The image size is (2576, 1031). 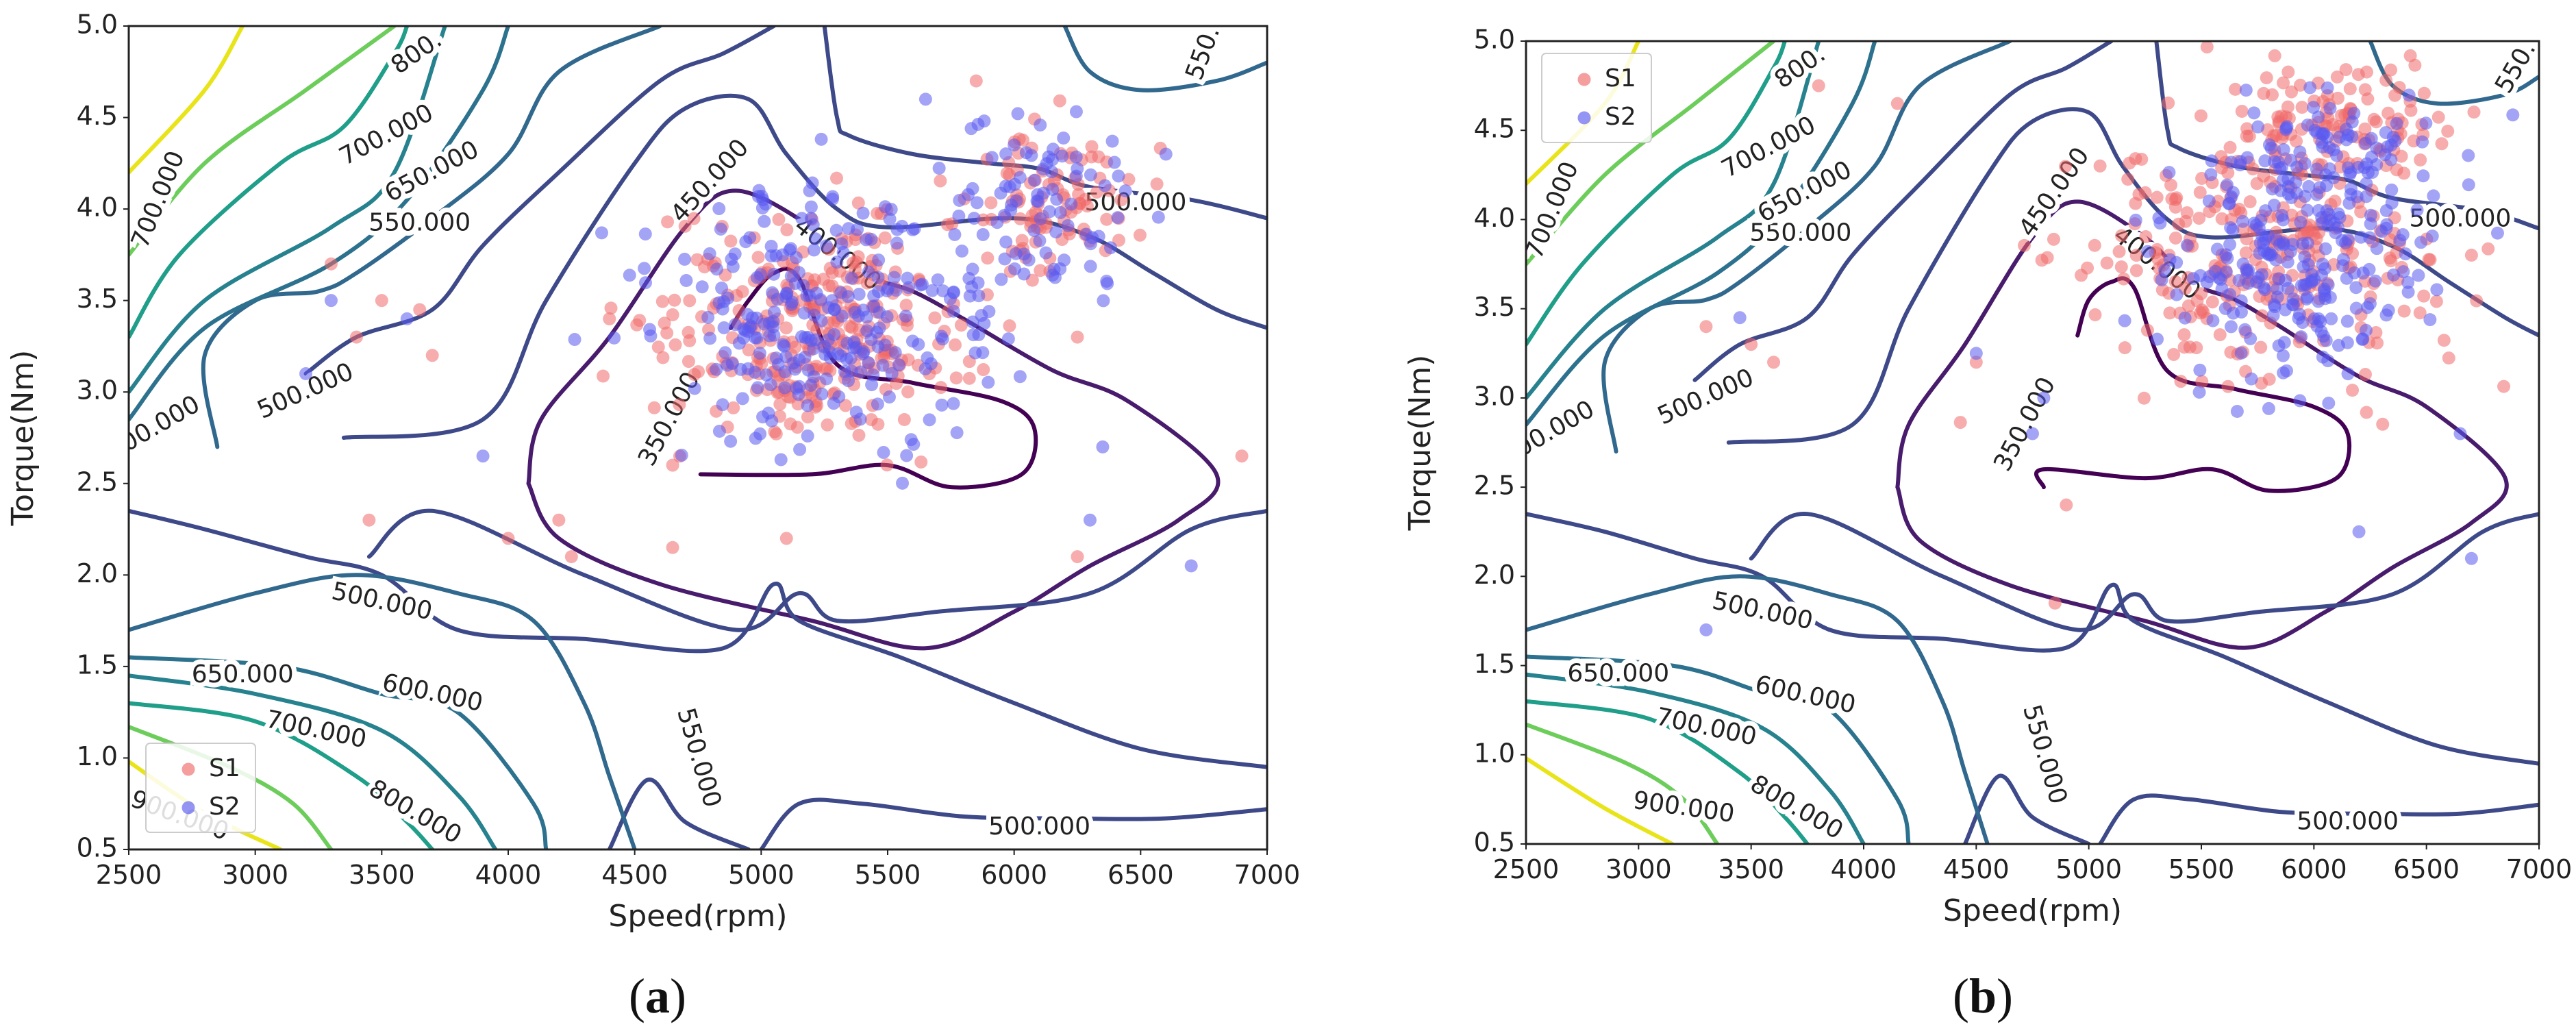 I want to click on contour-label: 700.000, so click(x=1706, y=727).